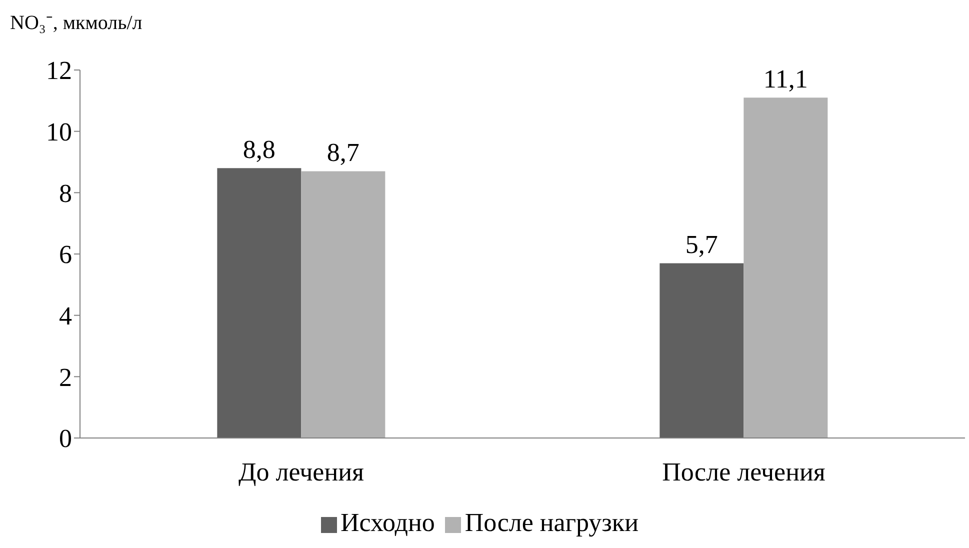 The image size is (969, 548). Describe the element at coordinates (76, 23) in the screenshot. I see `y-axis-title: NO₃⁻, мкмоль/л` at that location.